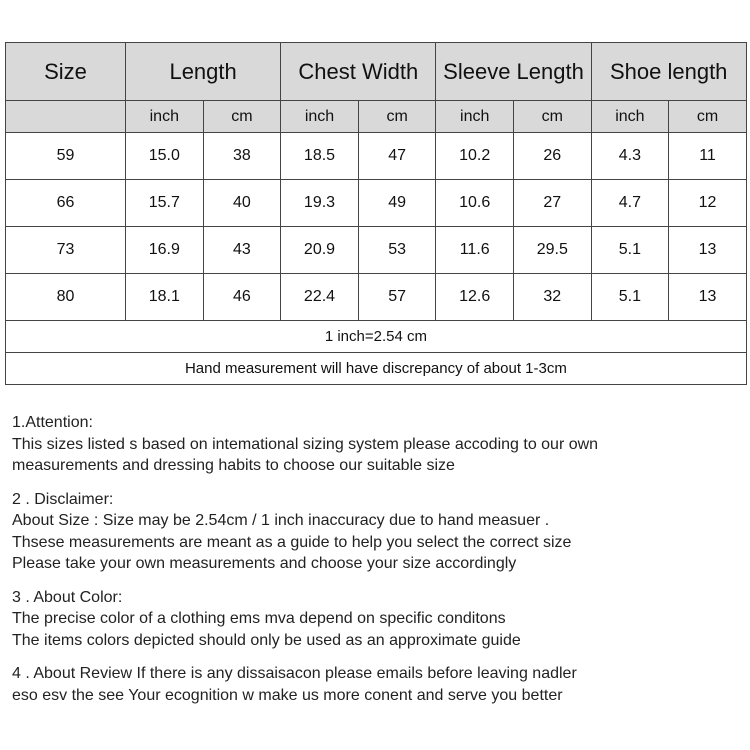 This screenshot has height=750, width=750. I want to click on table-cell: 26, so click(552, 156).